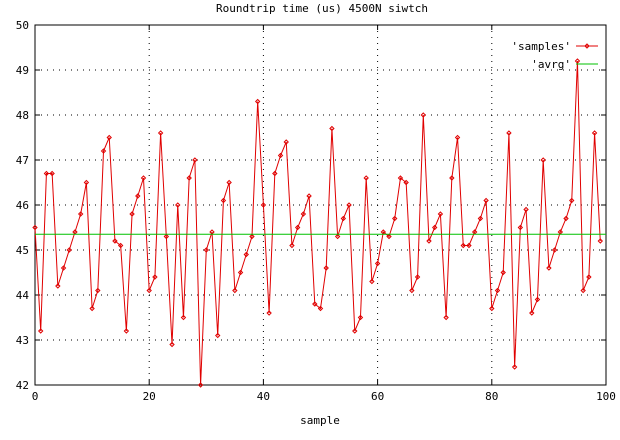 The image size is (620, 440). Describe the element at coordinates (541, 46) in the screenshot. I see `legend-label: 'samples'` at that location.